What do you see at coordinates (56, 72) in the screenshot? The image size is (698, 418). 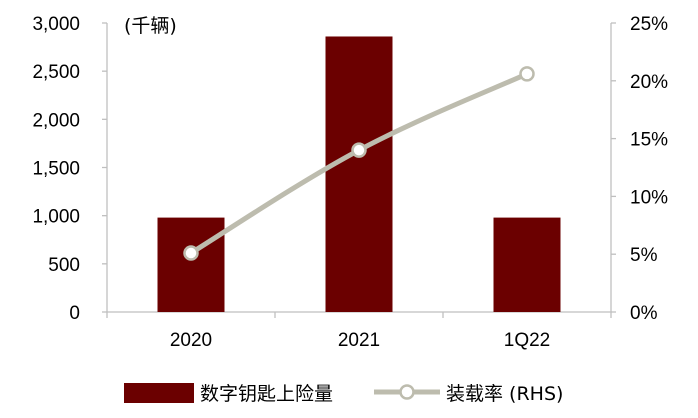 I see `left-tick-label: 2,500` at bounding box center [56, 72].